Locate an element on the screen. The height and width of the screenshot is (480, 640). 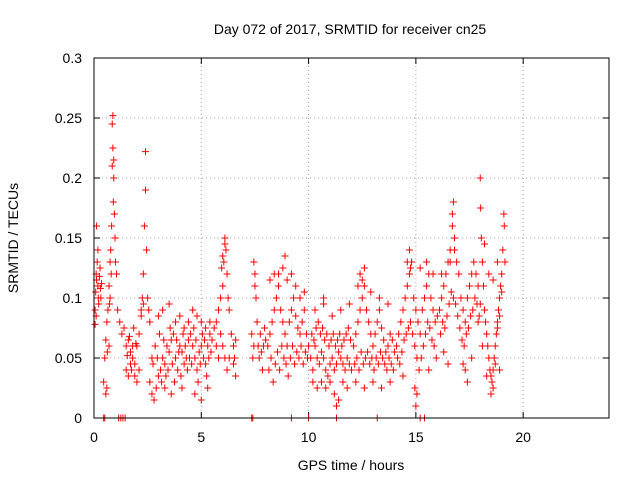
x-tick-label: 20 is located at coordinates (523, 437).